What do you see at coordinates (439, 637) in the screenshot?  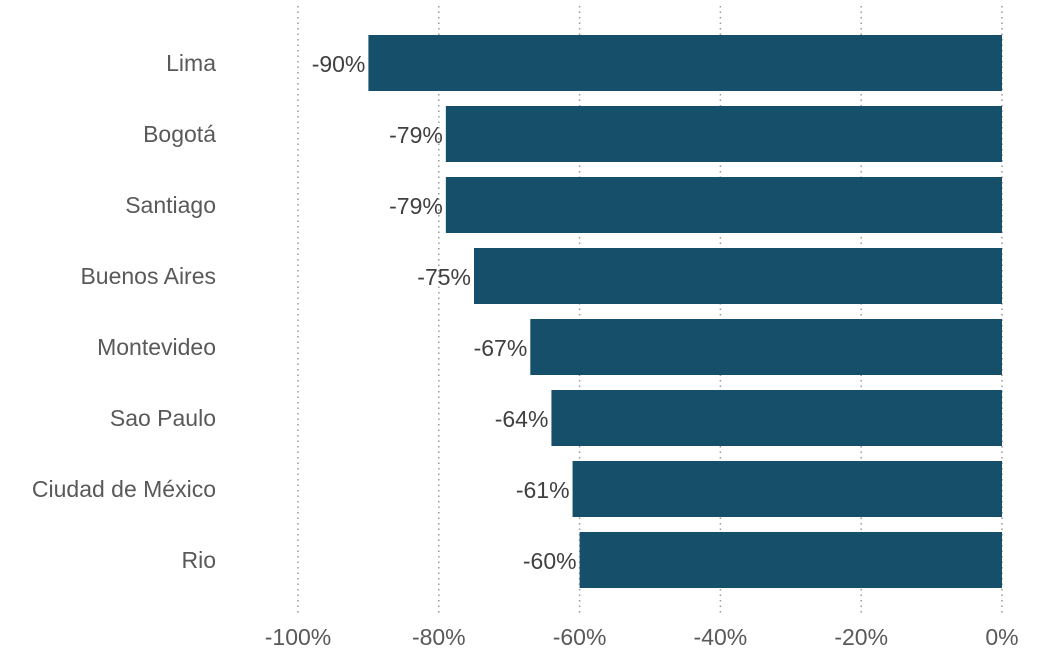 I see `x-tick-label: -80%` at bounding box center [439, 637].